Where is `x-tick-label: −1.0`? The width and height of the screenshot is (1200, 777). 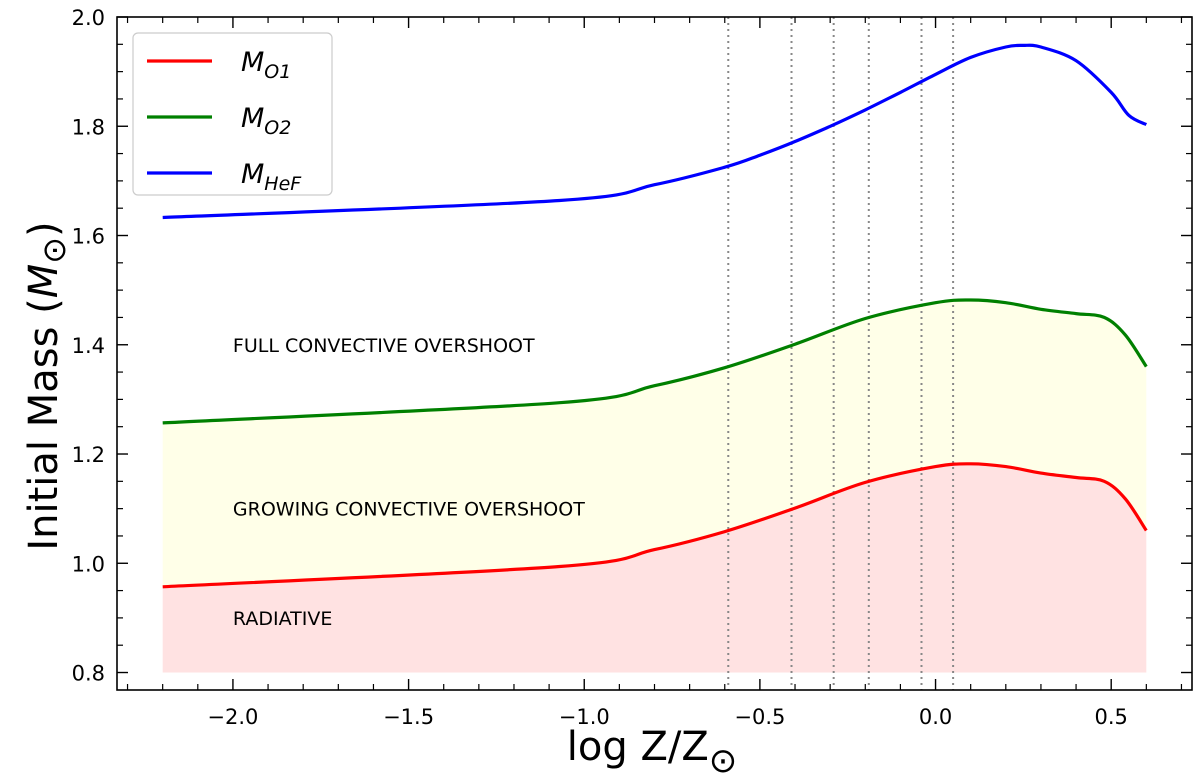
x-tick-label: −1.0 is located at coordinates (584, 717).